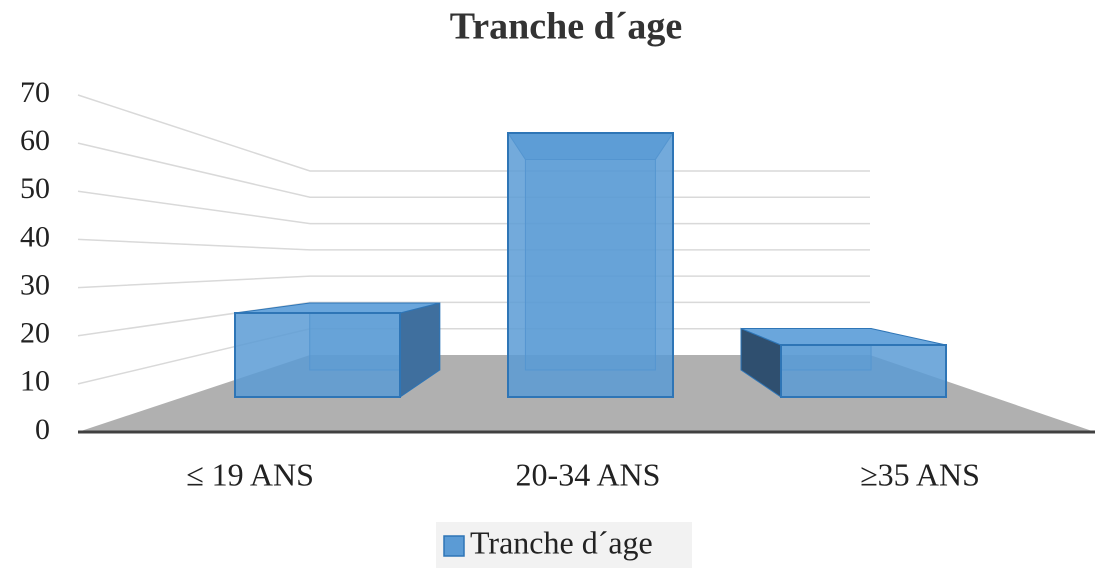 This screenshot has width=1099, height=571. Describe the element at coordinates (920, 474) in the screenshot. I see `x-tick-label: ≥35 ANS` at that location.